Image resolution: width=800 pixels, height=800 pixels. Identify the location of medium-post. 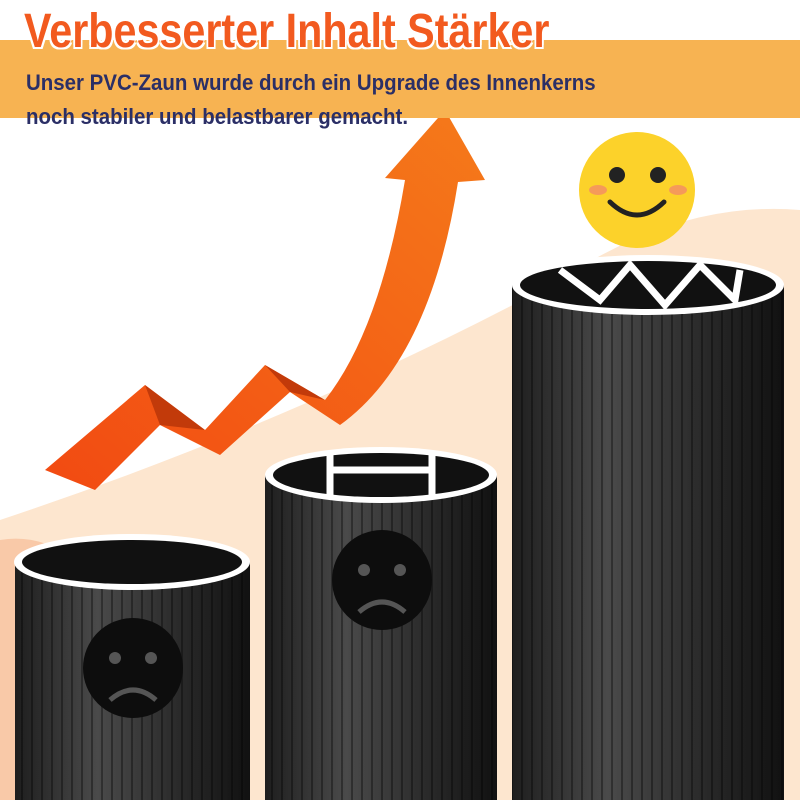
(381, 623).